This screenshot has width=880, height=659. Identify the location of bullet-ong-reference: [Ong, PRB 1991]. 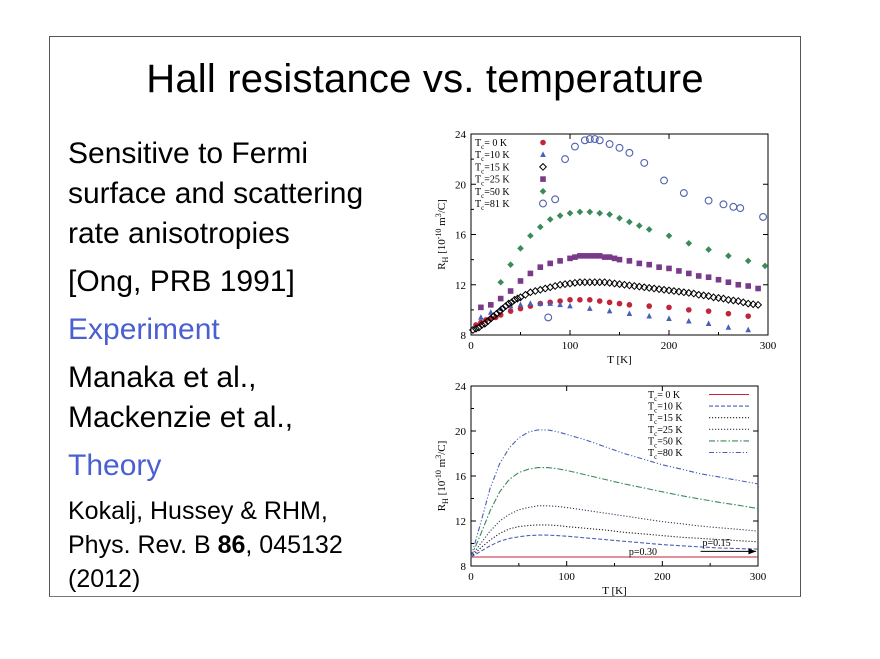
(181, 281).